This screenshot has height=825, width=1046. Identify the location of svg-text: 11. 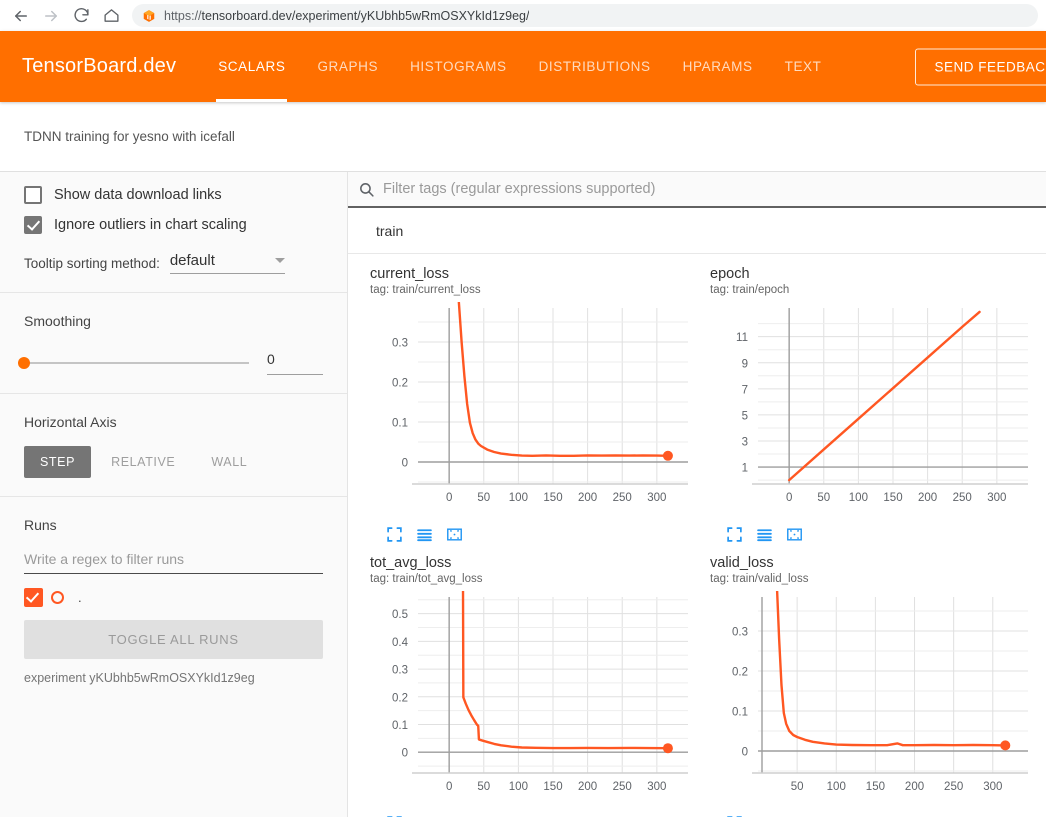
(742, 338).